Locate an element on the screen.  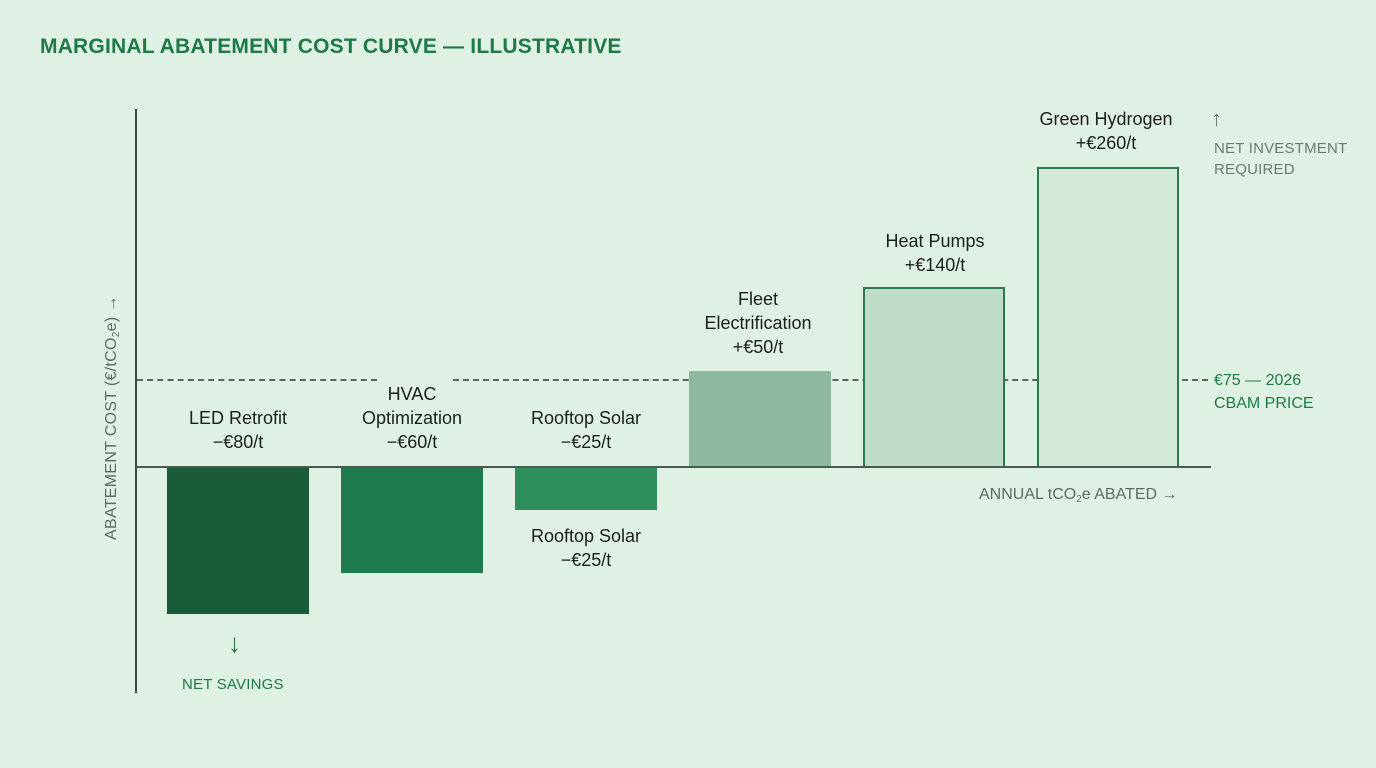
bar-led-retrofit is located at coordinates (238, 540).